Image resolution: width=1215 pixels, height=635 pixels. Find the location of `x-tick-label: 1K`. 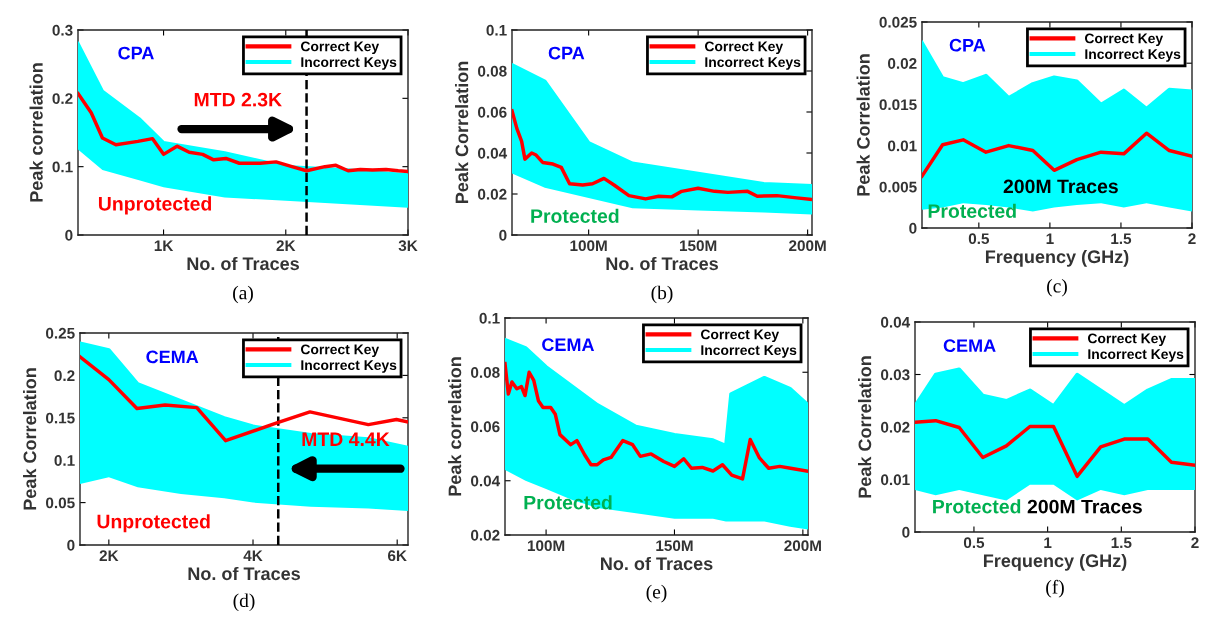

x-tick-label: 1K is located at coordinates (164, 245).